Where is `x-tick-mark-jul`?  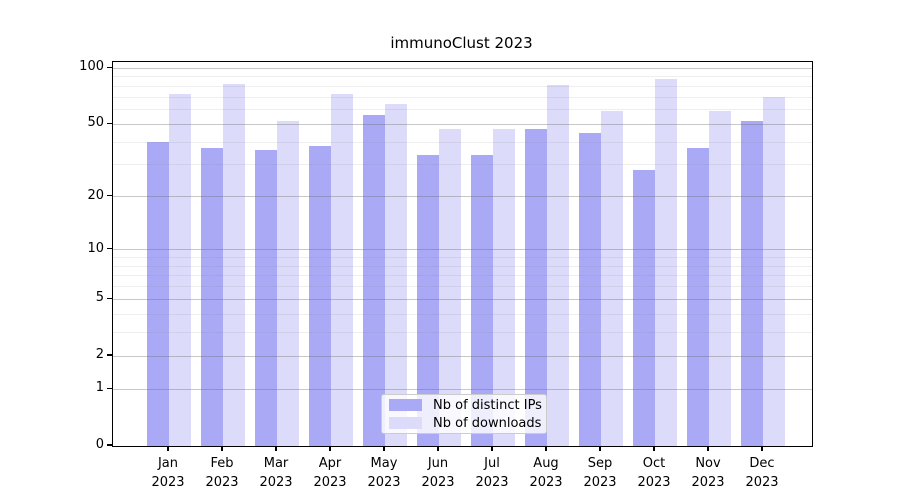
x-tick-mark-jul is located at coordinates (492, 448).